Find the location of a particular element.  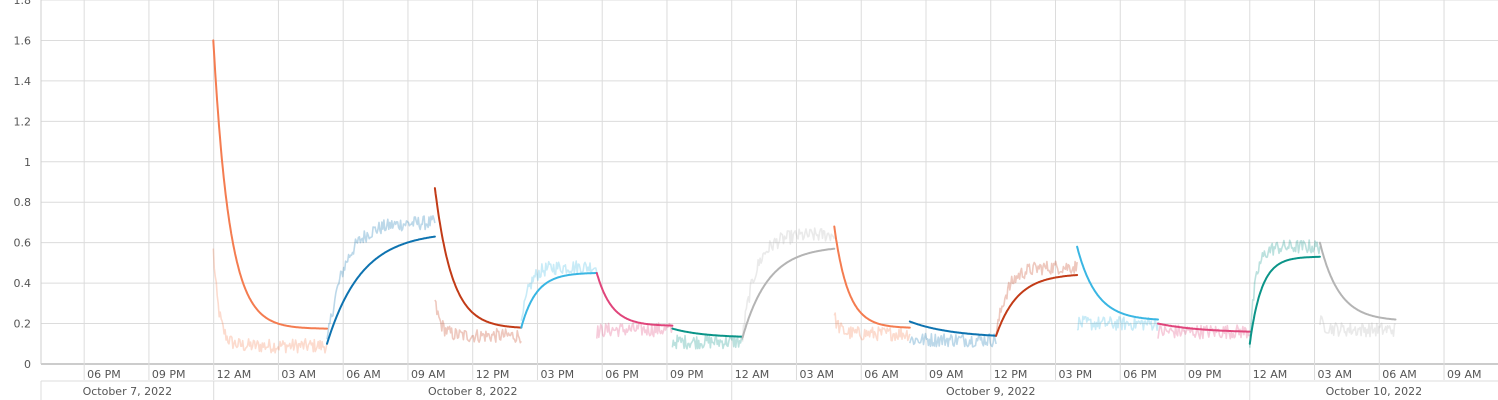

day-label: October 8, 2022 is located at coordinates (473, 391).